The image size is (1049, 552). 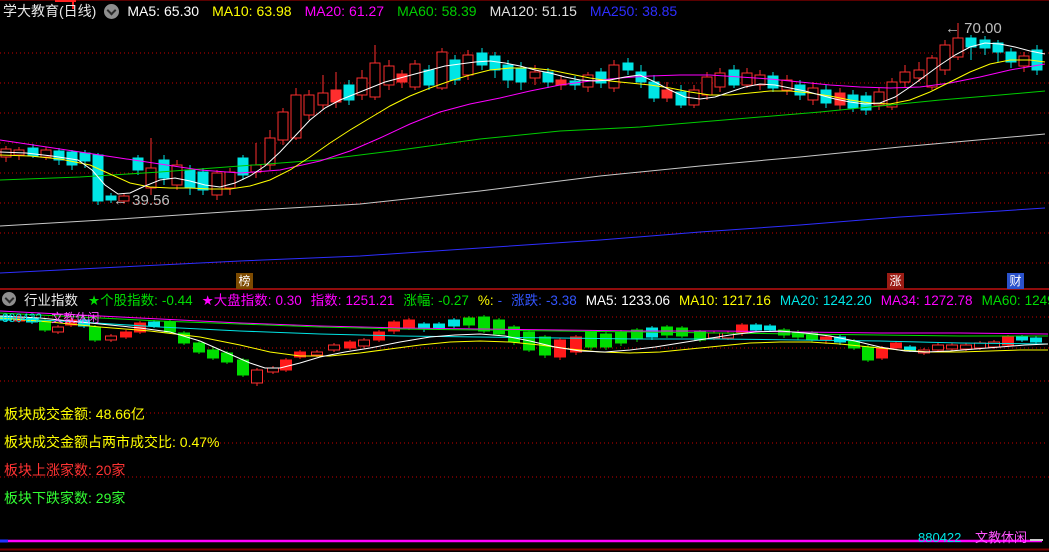 I want to click on indicator-item: MA20: 1242.20, so click(x=825, y=300).